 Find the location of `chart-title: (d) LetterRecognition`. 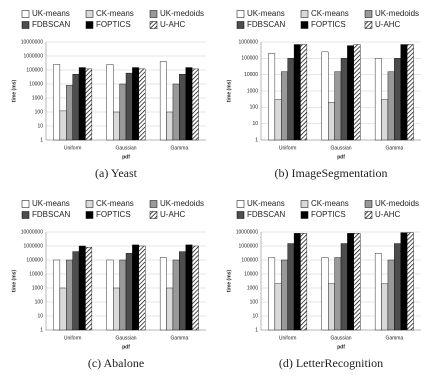

chart-title: (d) LetterRecognition is located at coordinates (331, 363).